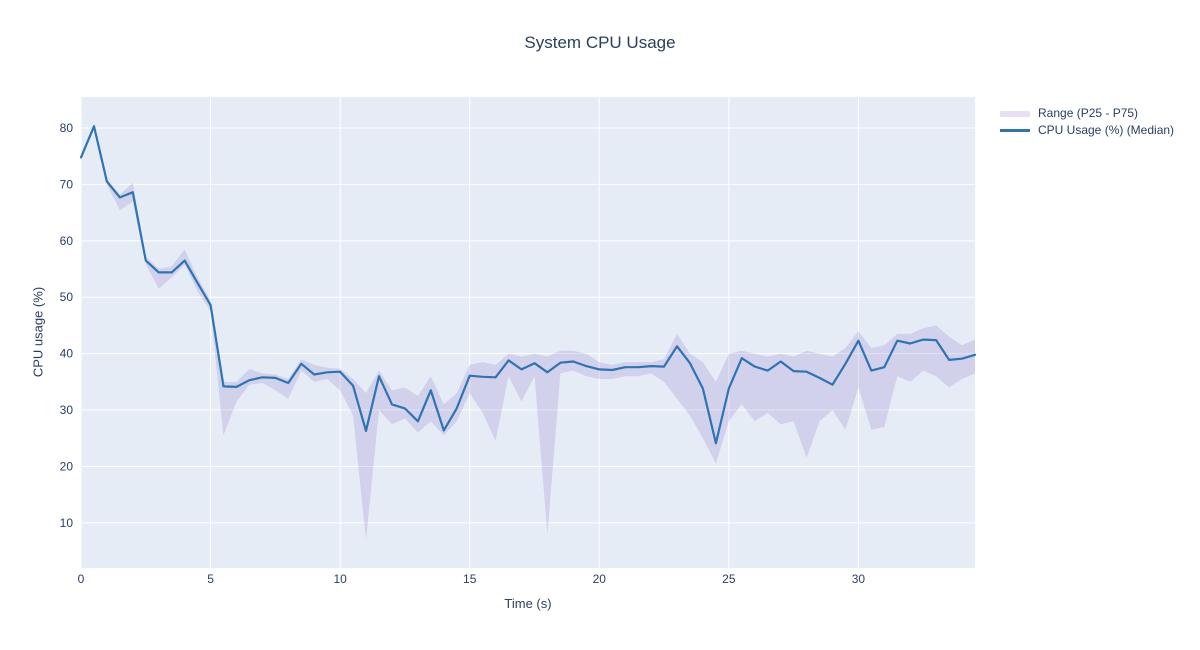 This screenshot has height=650, width=1200. I want to click on x-axis-title: Time (s), so click(528, 603).